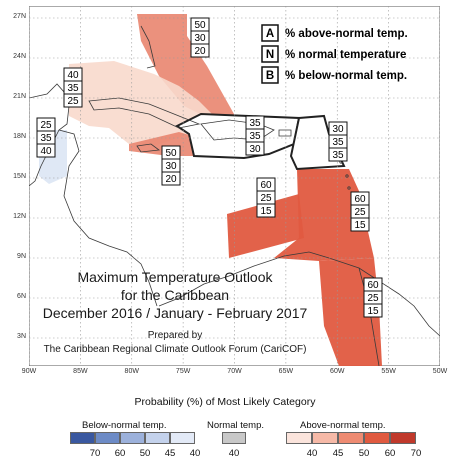 The width and height of the screenshot is (450, 460). Describe the element at coordinates (21, 336) in the screenshot. I see `lat-tick-label: 3N` at that location.